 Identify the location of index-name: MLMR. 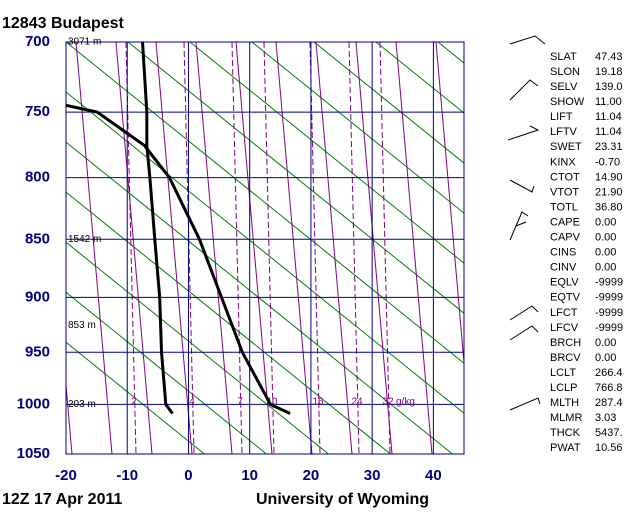
(566, 418).